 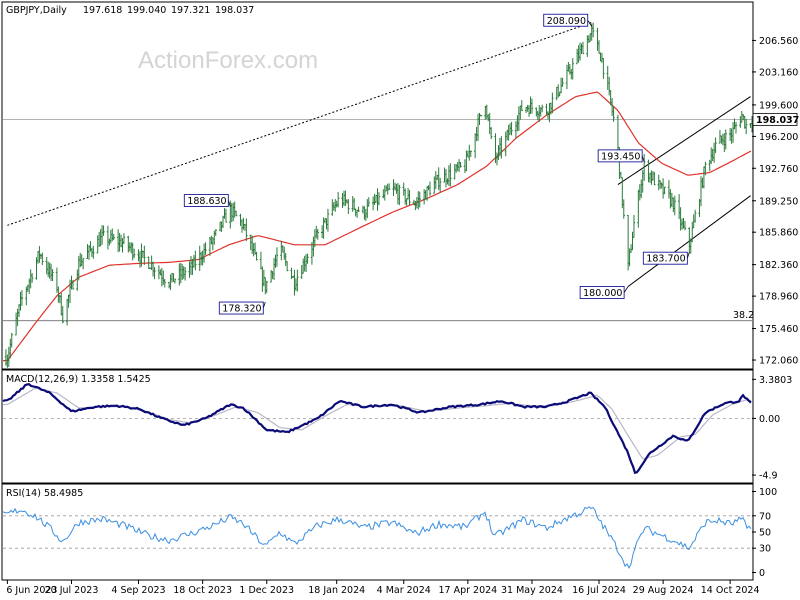 What do you see at coordinates (765, 516) in the screenshot?
I see `rsi-y-tick-label: 70` at bounding box center [765, 516].